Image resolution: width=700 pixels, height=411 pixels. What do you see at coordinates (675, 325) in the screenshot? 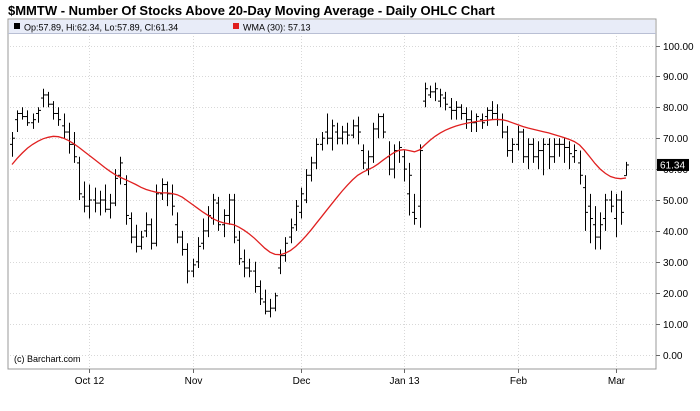
I see `y-tick-label: 10.00` at bounding box center [675, 325].